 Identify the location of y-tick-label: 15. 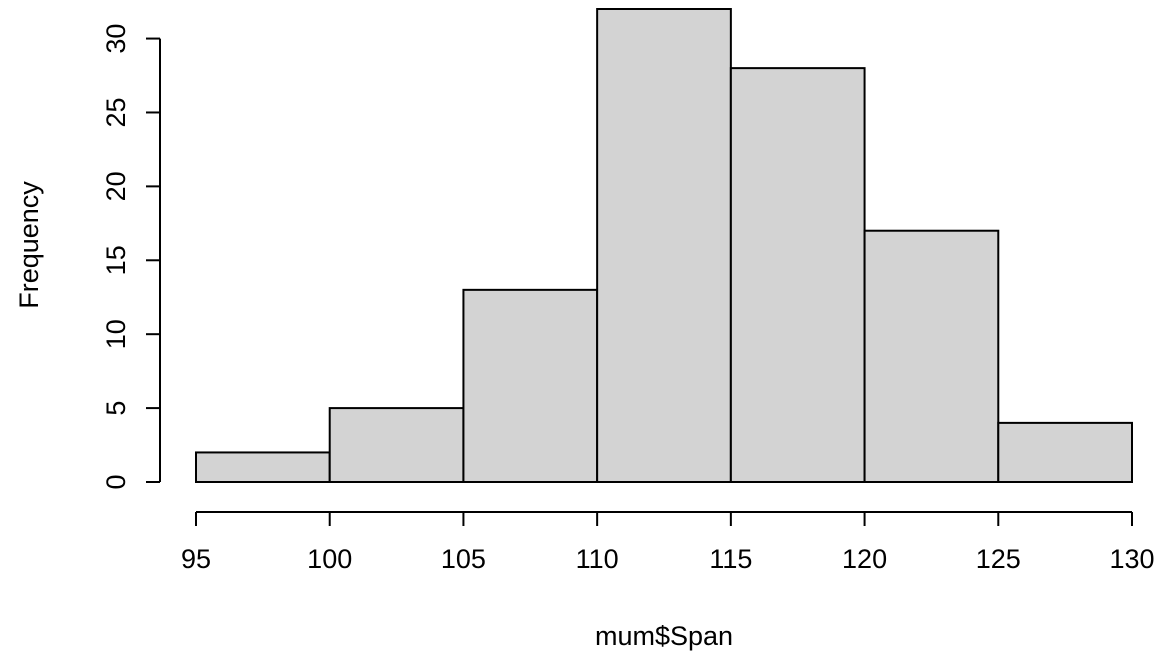
(116, 260).